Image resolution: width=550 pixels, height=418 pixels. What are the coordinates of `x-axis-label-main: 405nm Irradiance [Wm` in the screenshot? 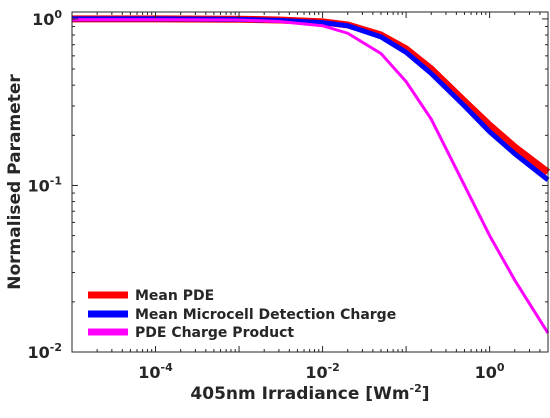 It's located at (299, 394).